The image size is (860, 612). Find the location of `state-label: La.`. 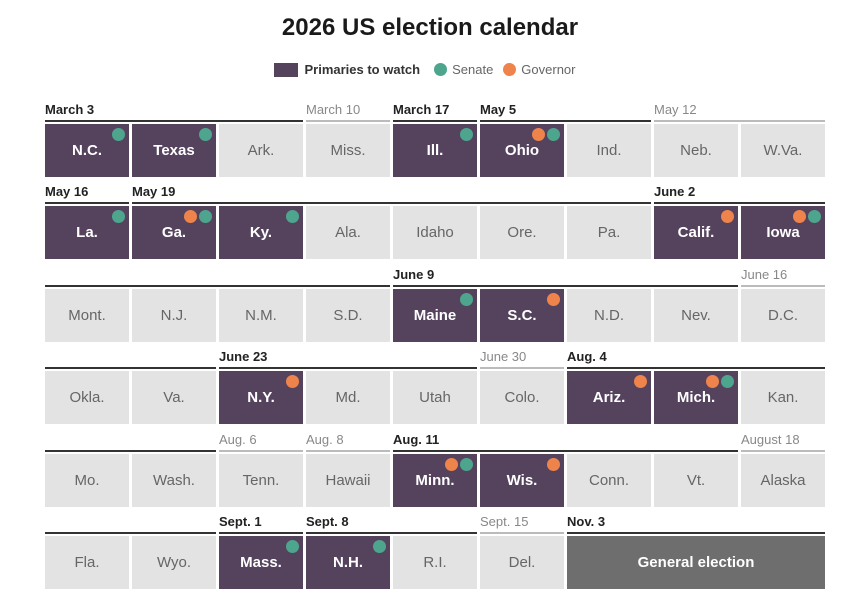

state-label: La. is located at coordinates (87, 232).